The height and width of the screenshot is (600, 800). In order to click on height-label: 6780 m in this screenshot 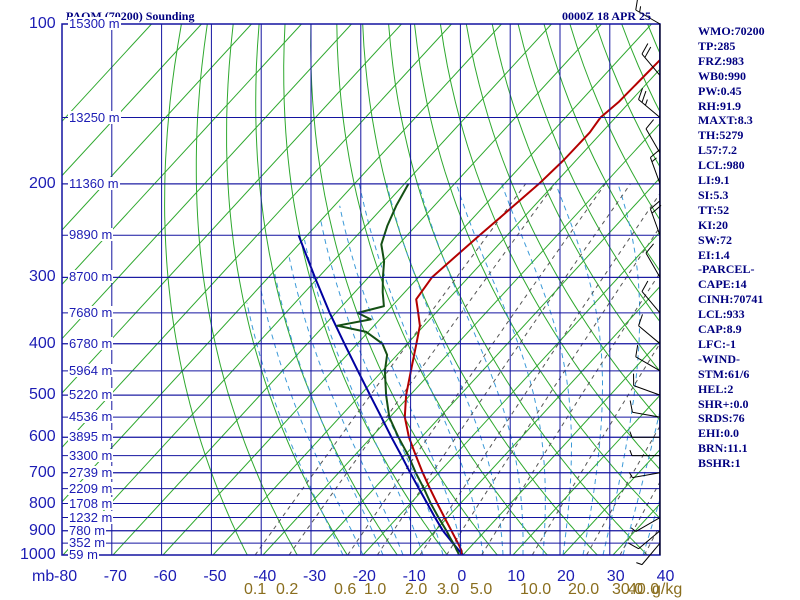, I will do `click(91, 343)`.